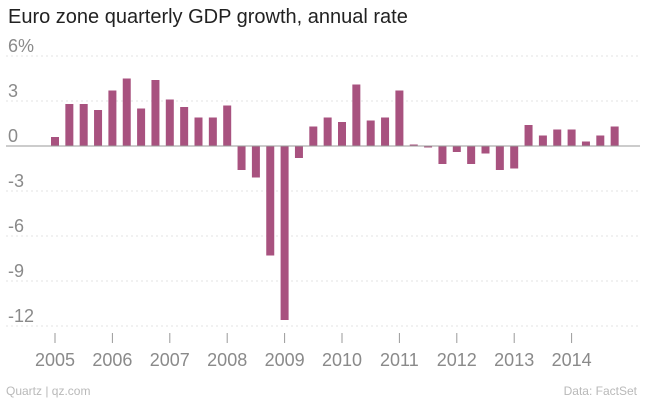  What do you see at coordinates (284, 233) in the screenshot?
I see `bar: 2009 Q1: -11.6` at bounding box center [284, 233].